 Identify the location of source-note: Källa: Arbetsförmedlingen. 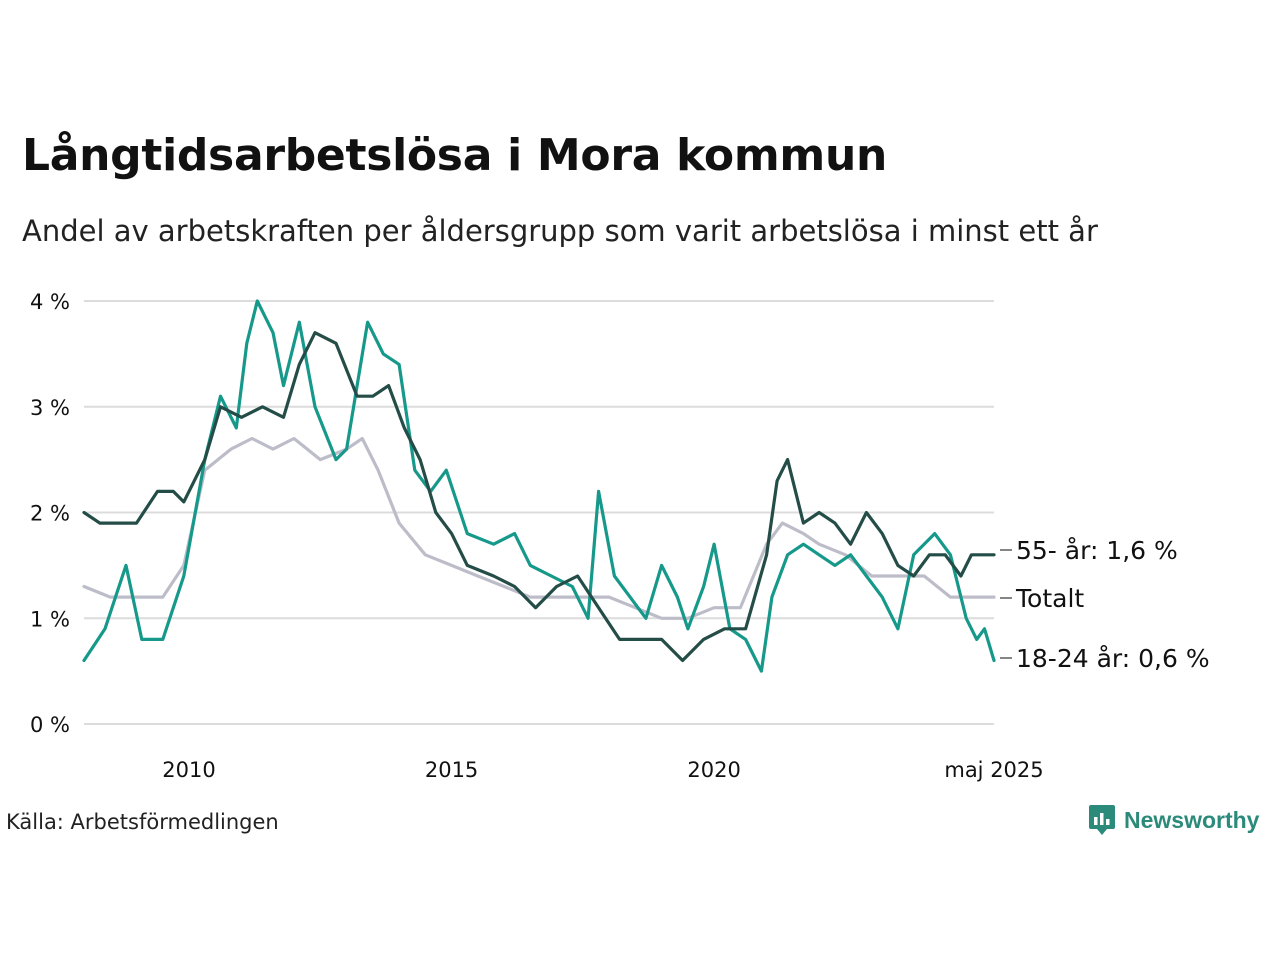
(142, 822).